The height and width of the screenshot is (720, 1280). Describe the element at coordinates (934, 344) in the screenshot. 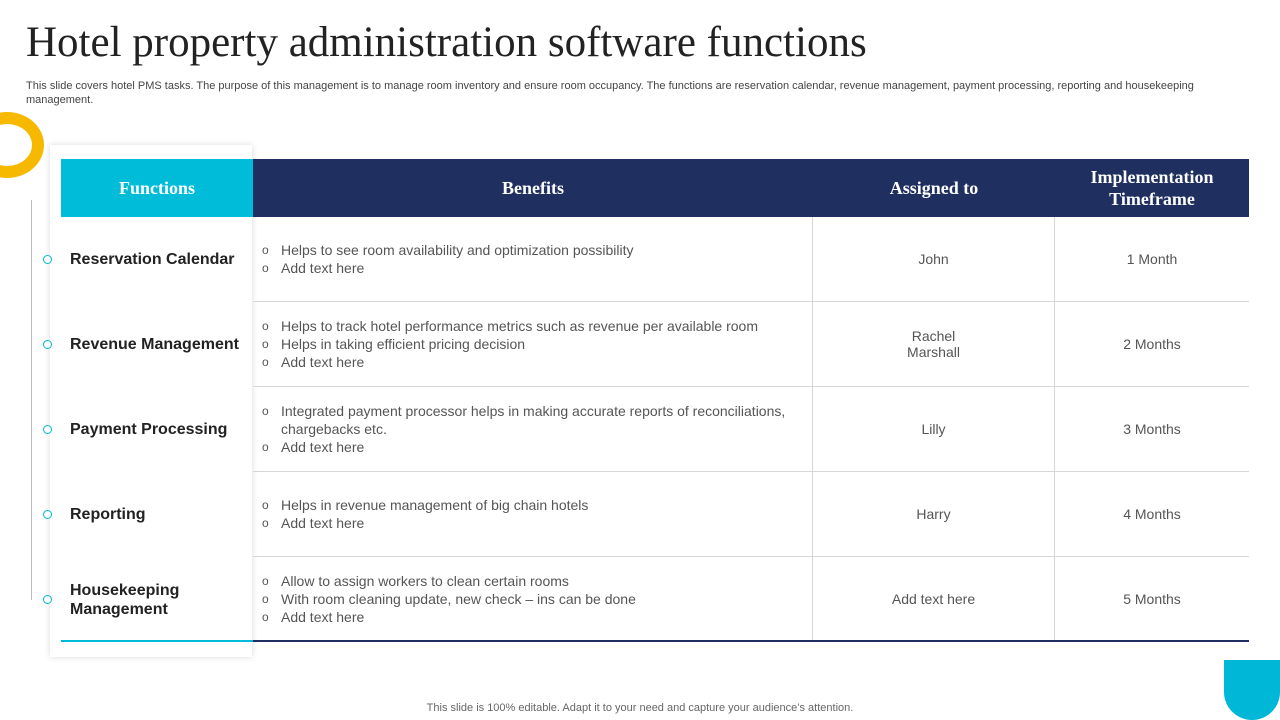

I see `assigned-cell: Rachel Marshall` at that location.